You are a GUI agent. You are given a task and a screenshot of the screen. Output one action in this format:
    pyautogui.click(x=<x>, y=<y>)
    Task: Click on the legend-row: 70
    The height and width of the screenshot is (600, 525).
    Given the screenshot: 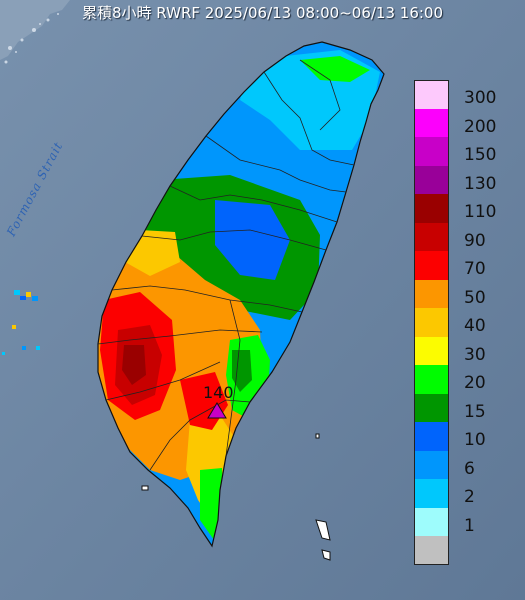 What is the action you would take?
    pyautogui.click(x=462, y=265)
    